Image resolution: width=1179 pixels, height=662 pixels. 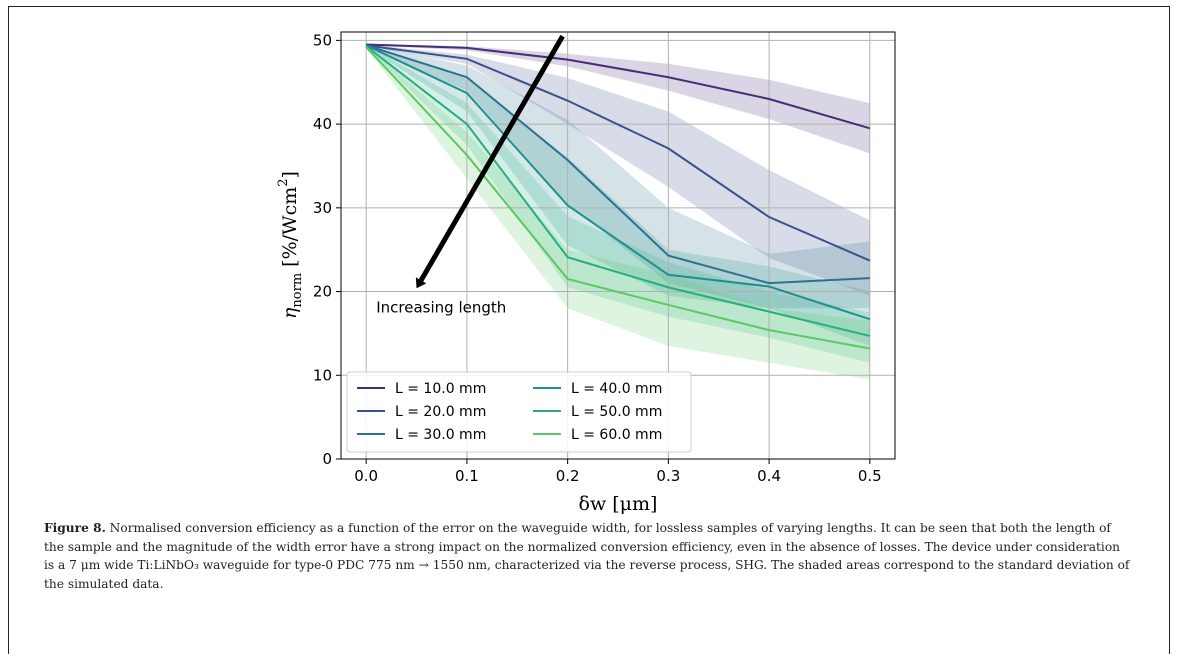 What do you see at coordinates (322, 124) in the screenshot?
I see `y-tick-label-4: 40` at bounding box center [322, 124].